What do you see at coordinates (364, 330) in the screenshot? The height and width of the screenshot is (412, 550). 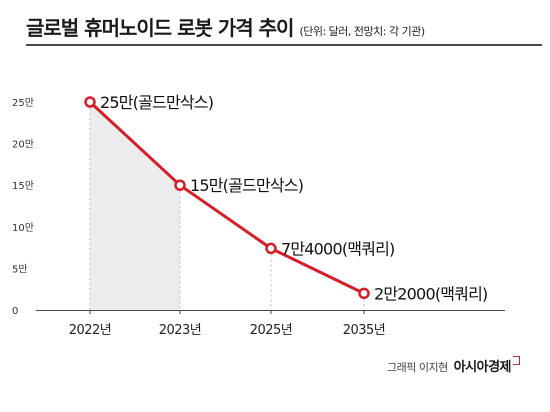 I see `x-tick-label: 2035년` at bounding box center [364, 330].